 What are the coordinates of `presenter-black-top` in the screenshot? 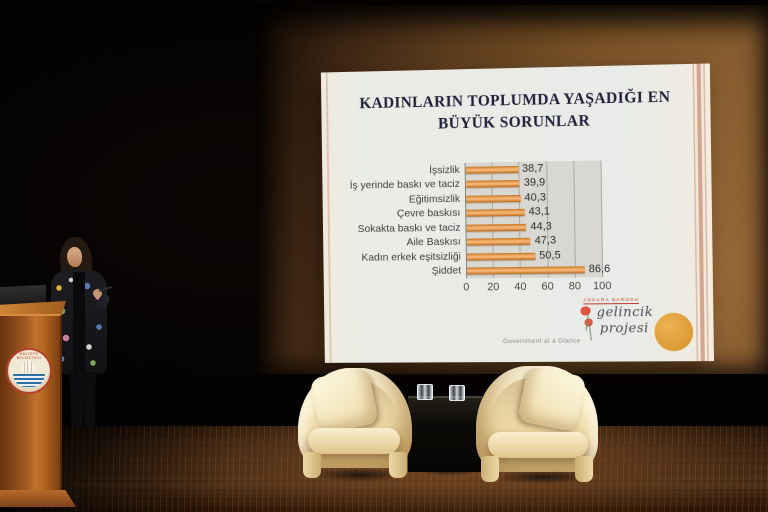 It's located at (79, 322).